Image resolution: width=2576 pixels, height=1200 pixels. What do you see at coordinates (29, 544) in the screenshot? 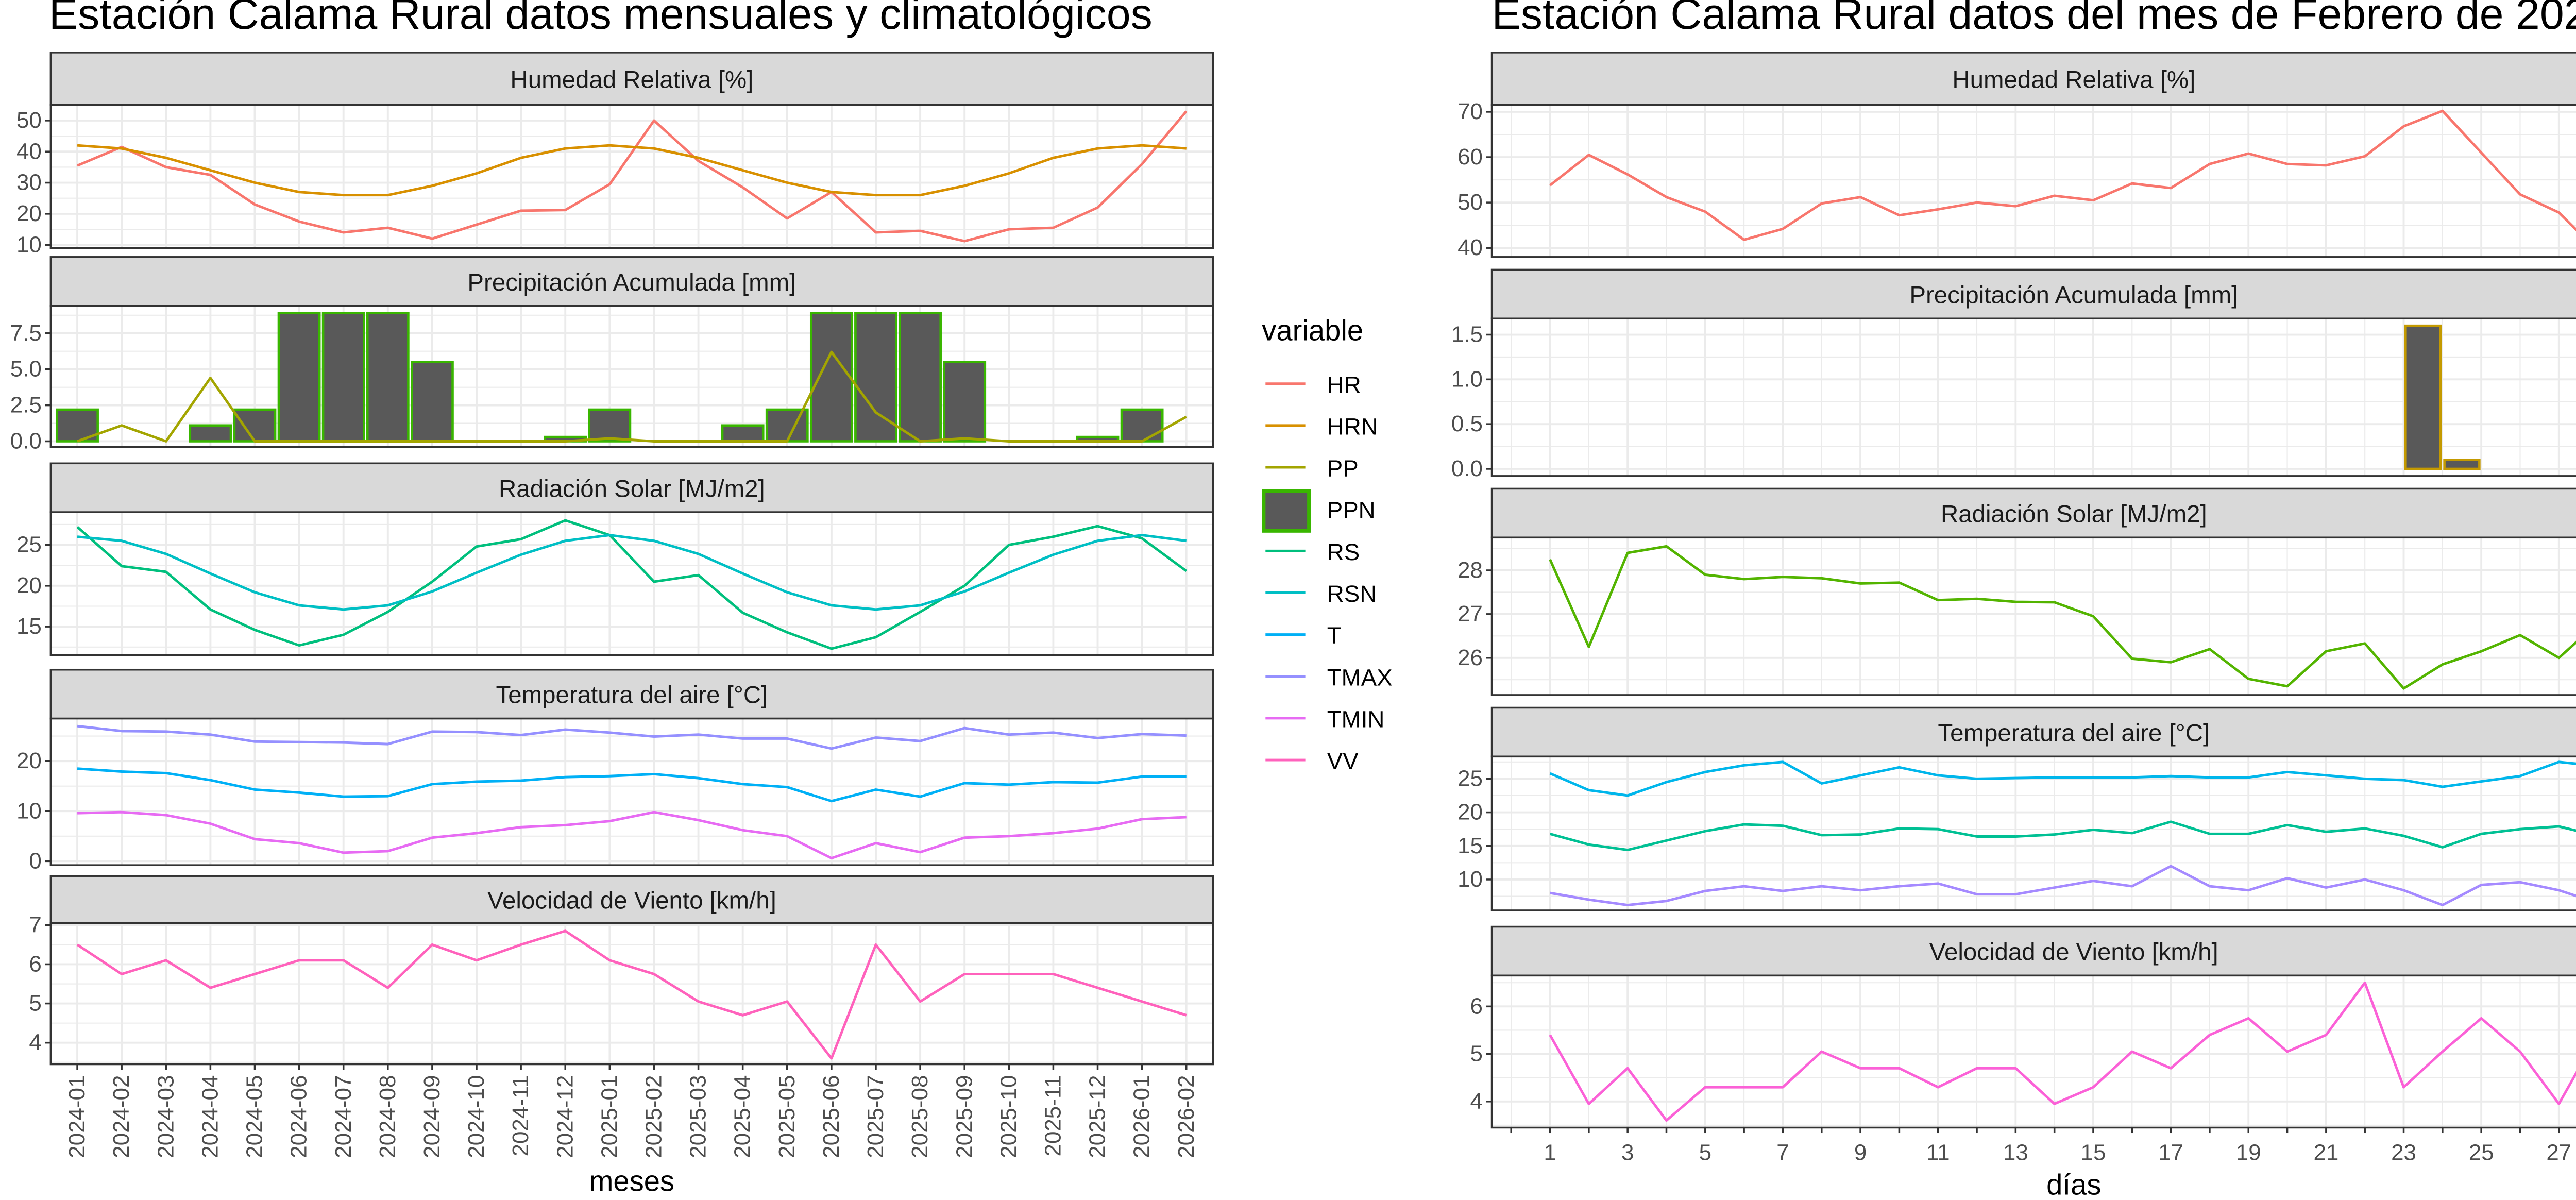
I see `y-tick-label: 25` at bounding box center [29, 544].